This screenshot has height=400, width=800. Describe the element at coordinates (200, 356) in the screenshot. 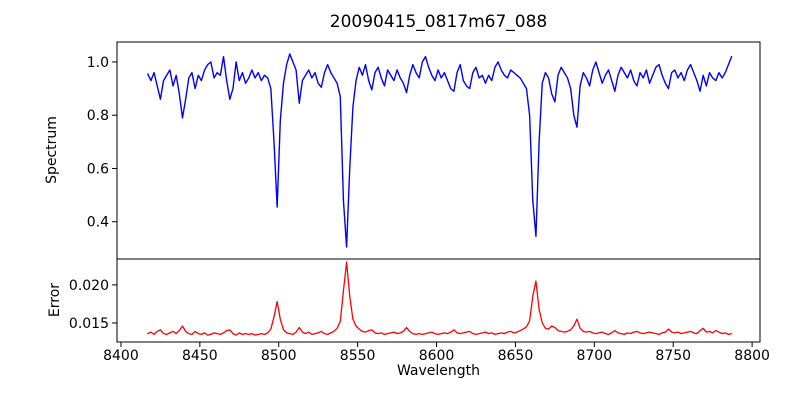

I see `x-tick-label: 8450` at that location.